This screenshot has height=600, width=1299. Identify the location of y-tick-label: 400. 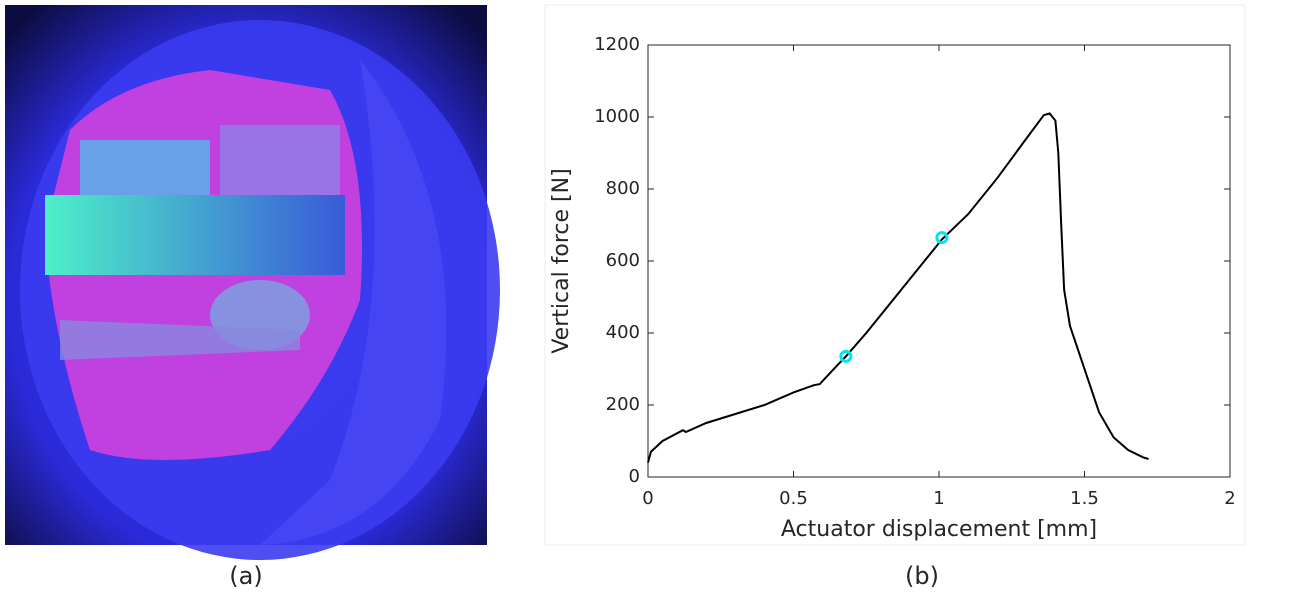
(623, 332).